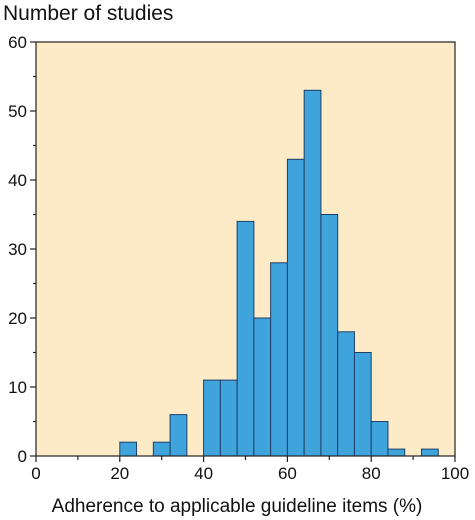 The height and width of the screenshot is (520, 475). Describe the element at coordinates (119, 473) in the screenshot. I see `x-tick-label: 20` at that location.